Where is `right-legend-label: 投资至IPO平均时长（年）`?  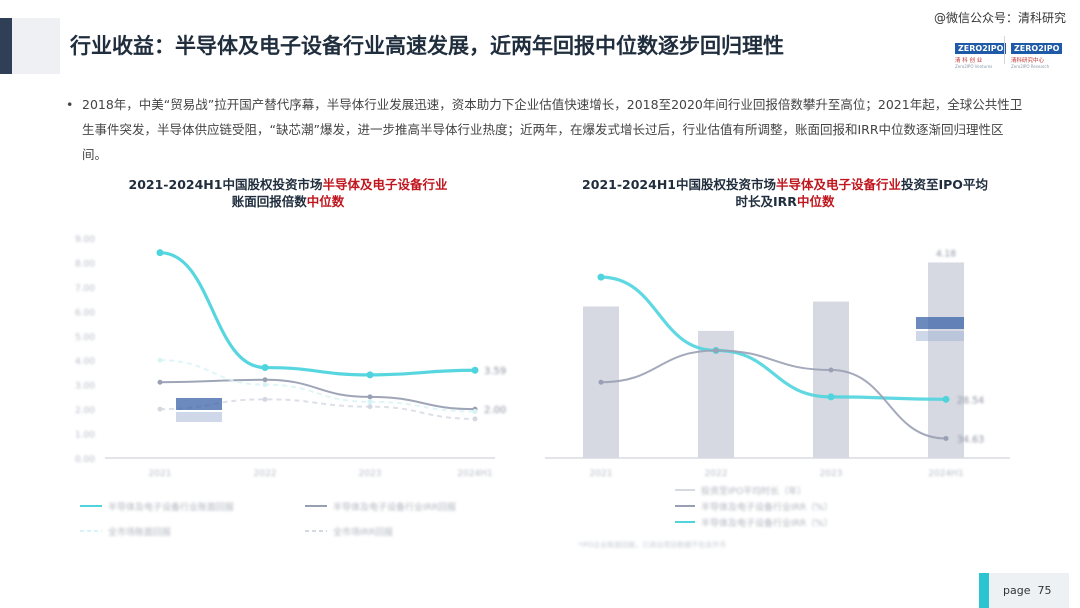 right-legend-label: 投资至IPO平均时长（年） is located at coordinates (753, 491).